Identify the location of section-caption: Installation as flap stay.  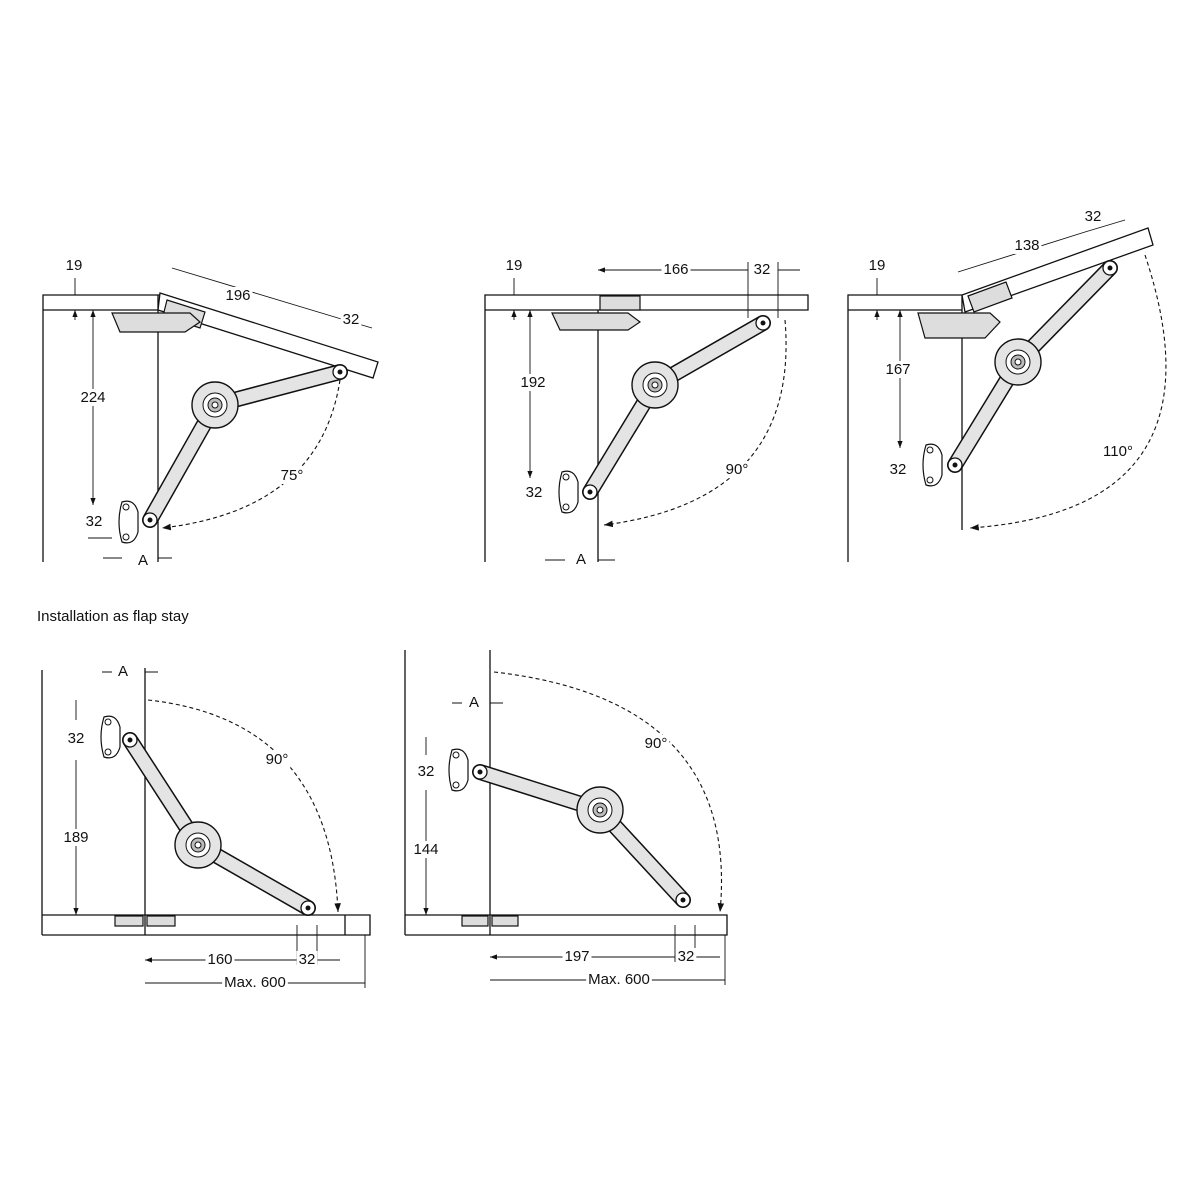
(113, 616).